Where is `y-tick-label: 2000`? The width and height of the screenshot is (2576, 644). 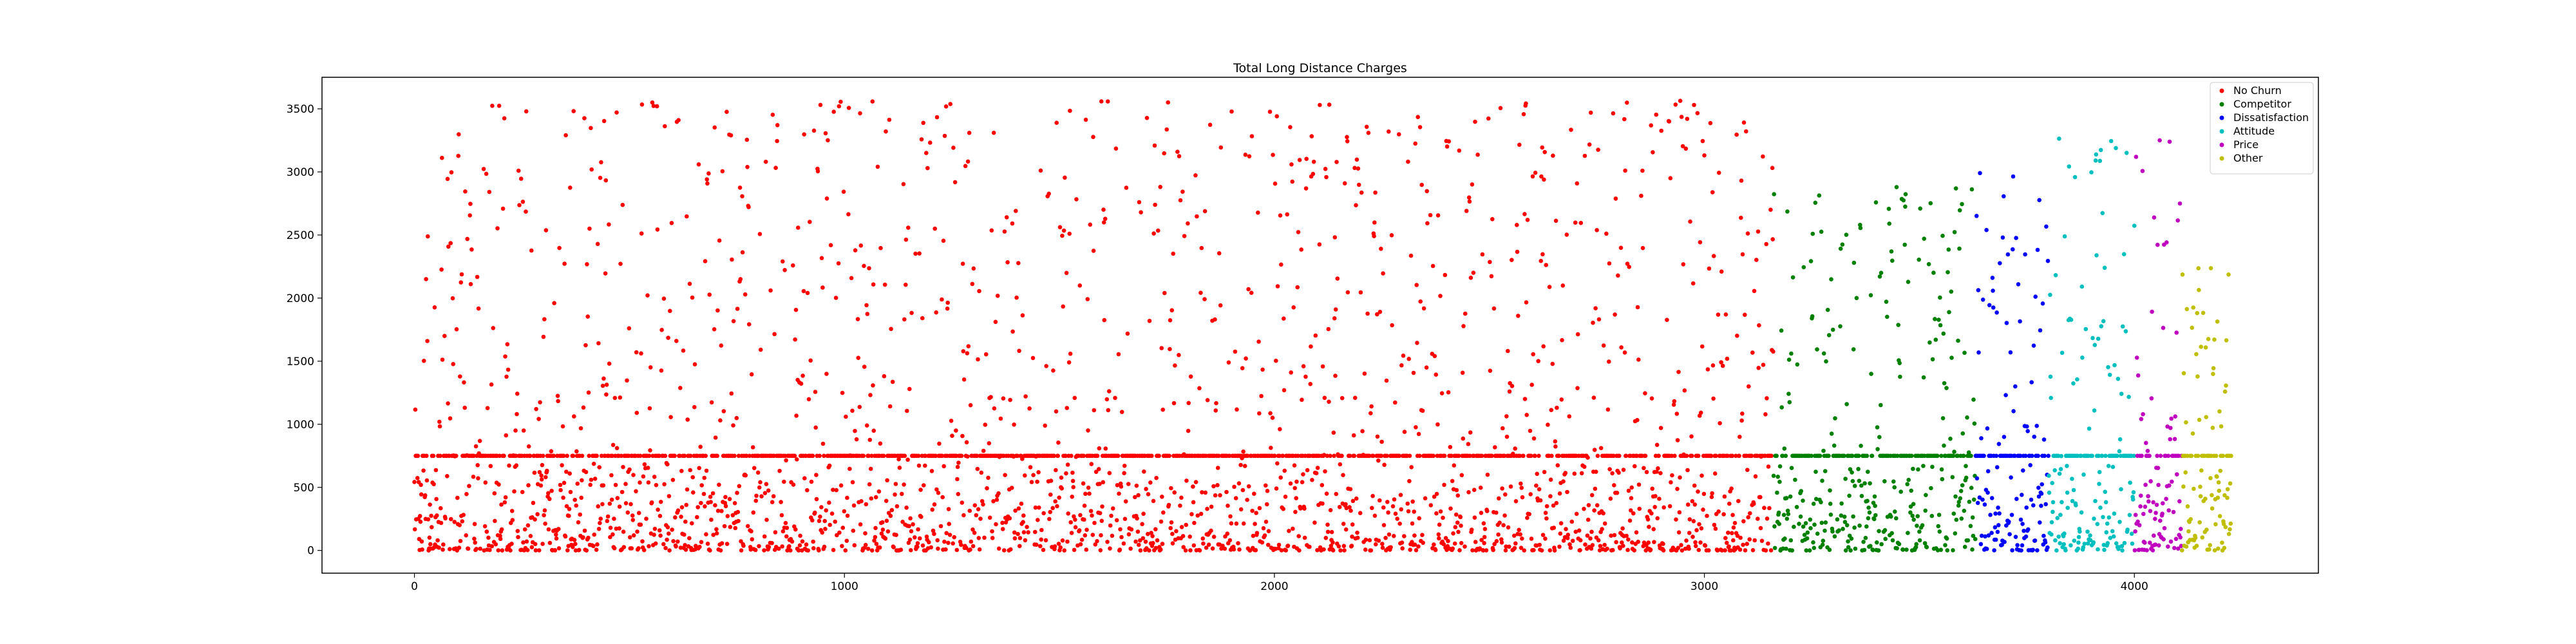 y-tick-label: 2000 is located at coordinates (301, 298).